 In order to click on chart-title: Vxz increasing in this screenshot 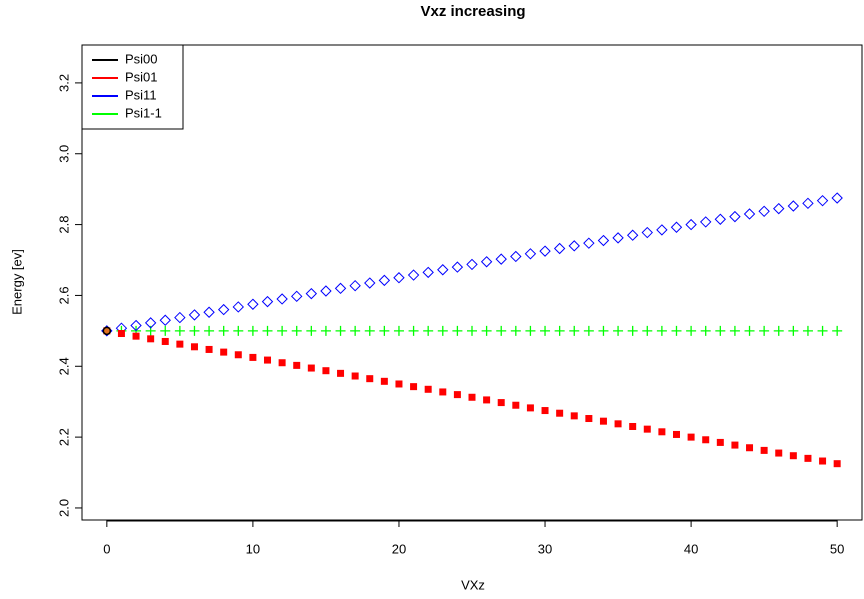, I will do `click(472, 11)`.